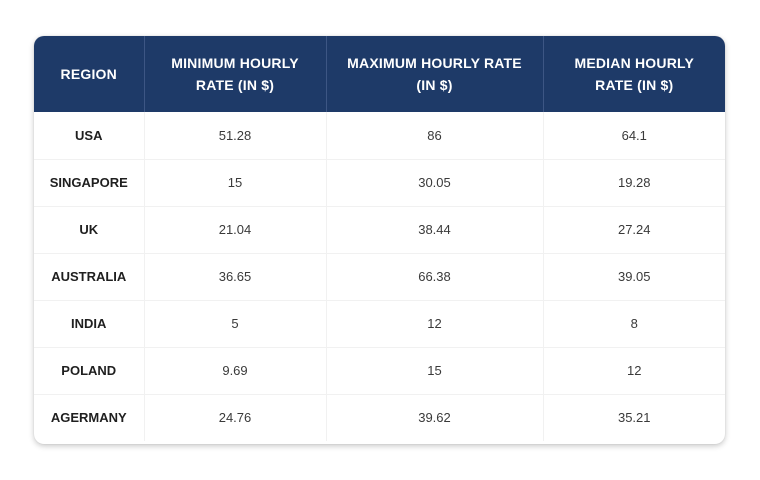 This screenshot has width=760, height=480. What do you see at coordinates (235, 183) in the screenshot?
I see `minimum-rate-cell: 15` at bounding box center [235, 183].